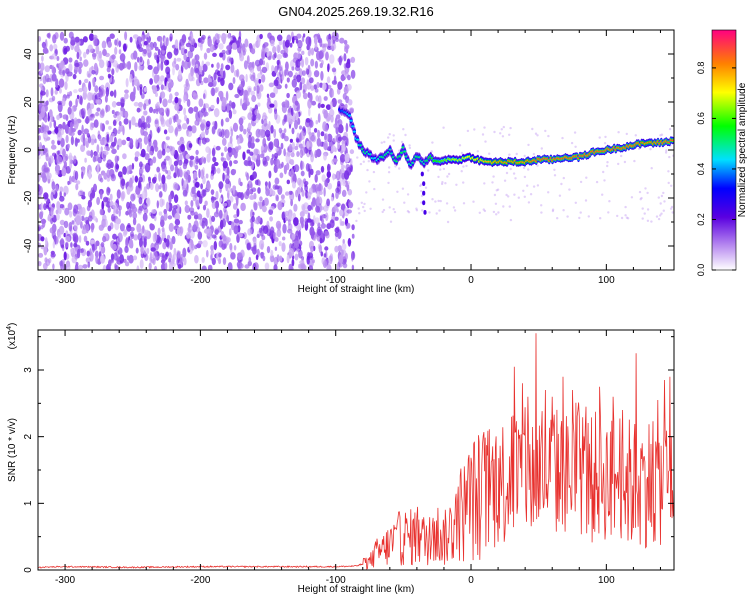 The height and width of the screenshot is (600, 750). Describe the element at coordinates (471, 280) in the screenshot. I see `x-tick-label: 0` at that location.